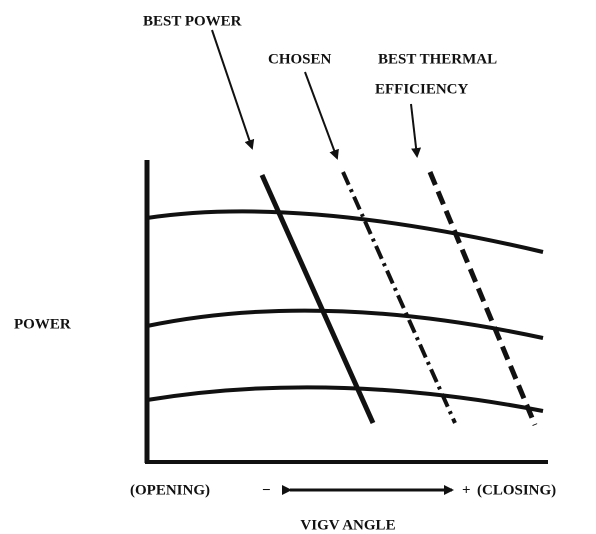 The width and height of the screenshot is (596, 534). I want to click on label: −, so click(266, 490).